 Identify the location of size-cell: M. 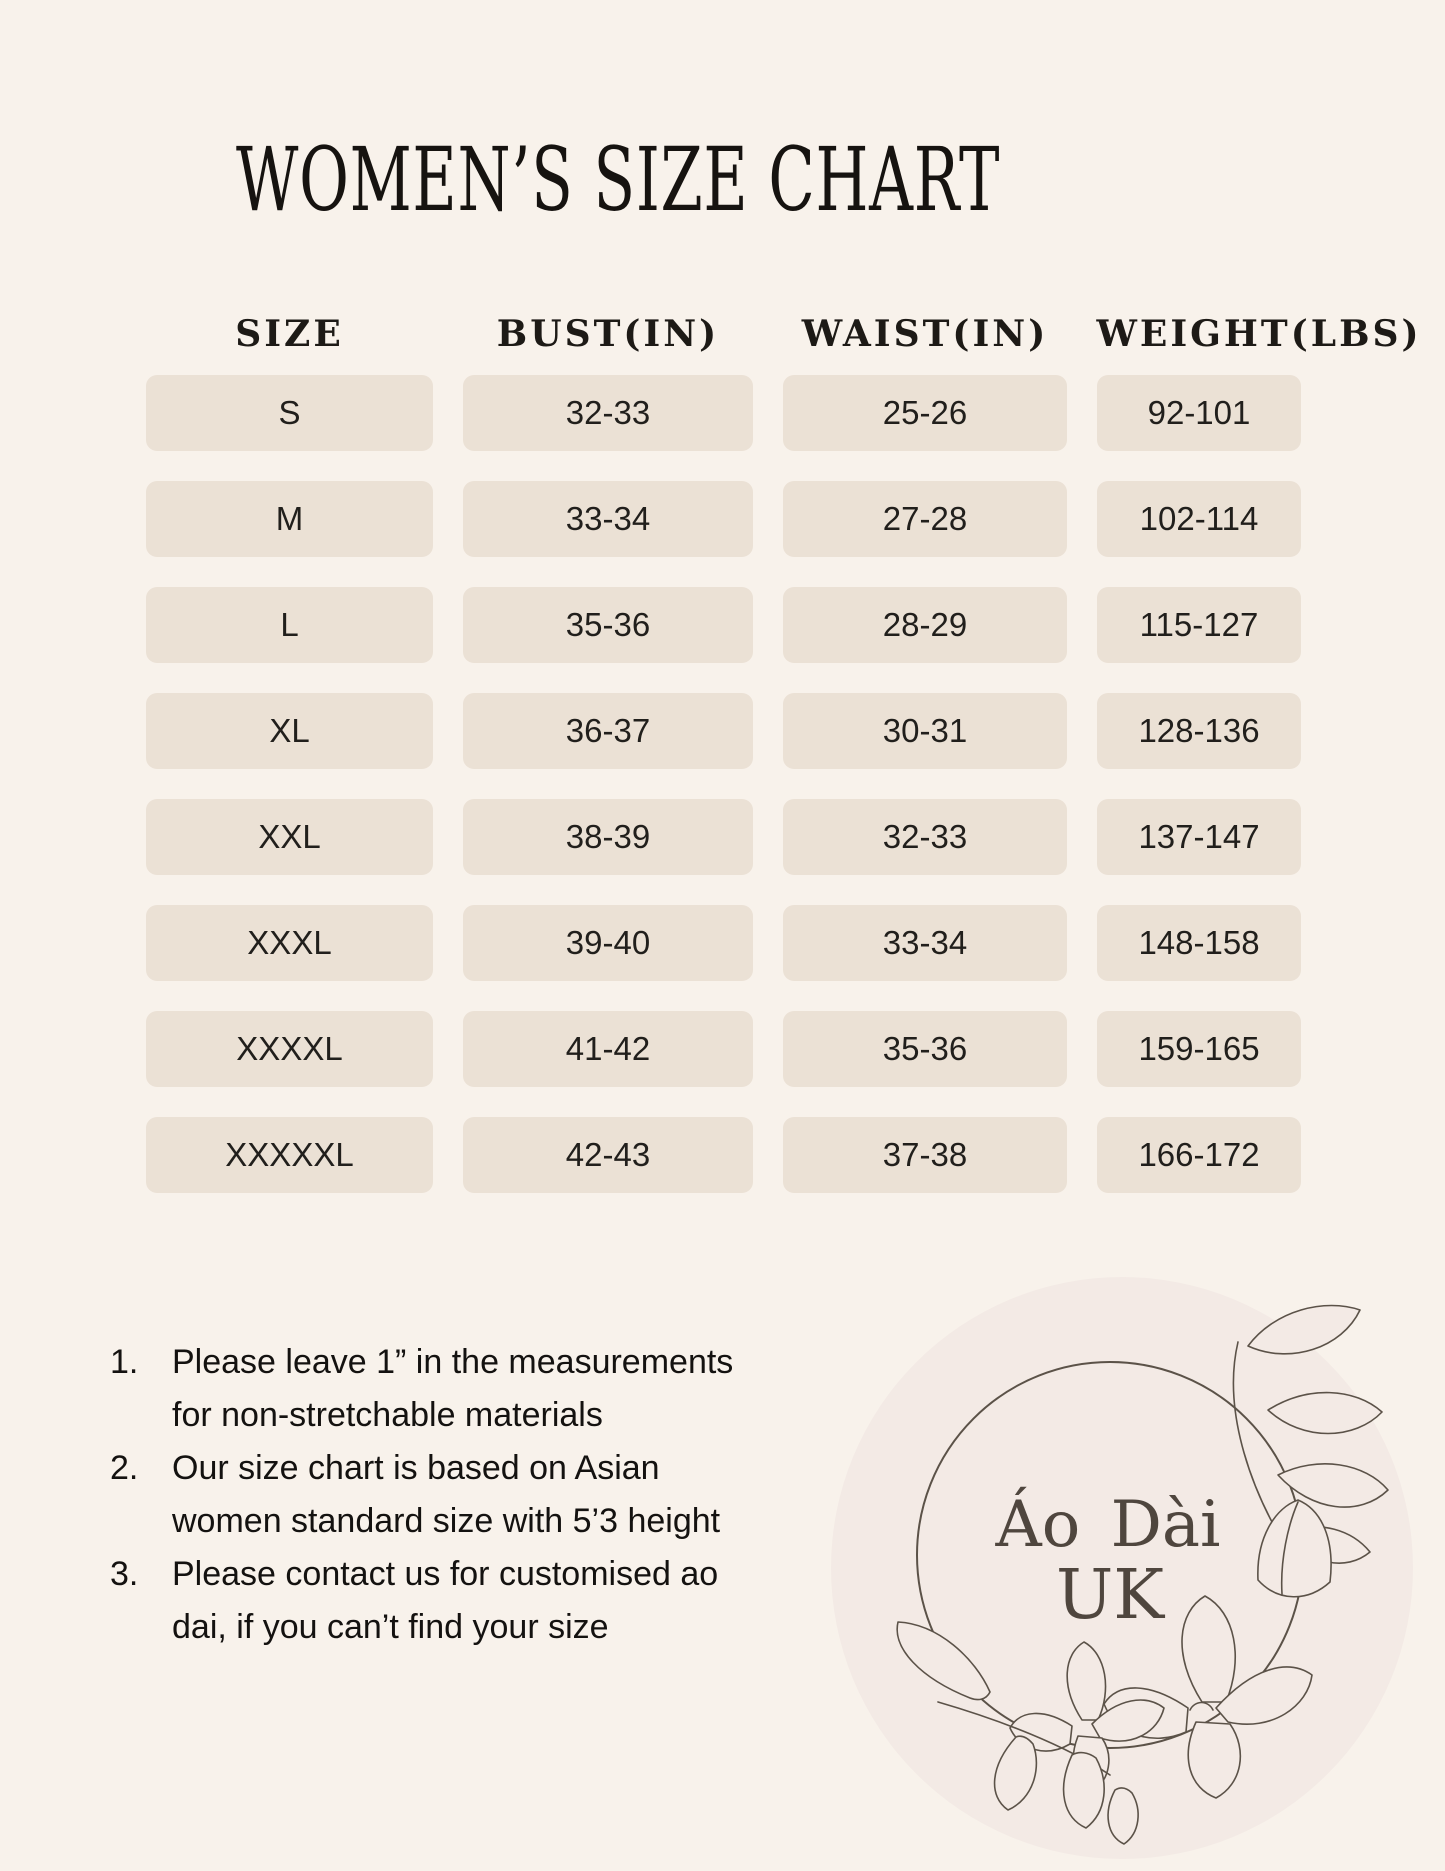
(289, 519).